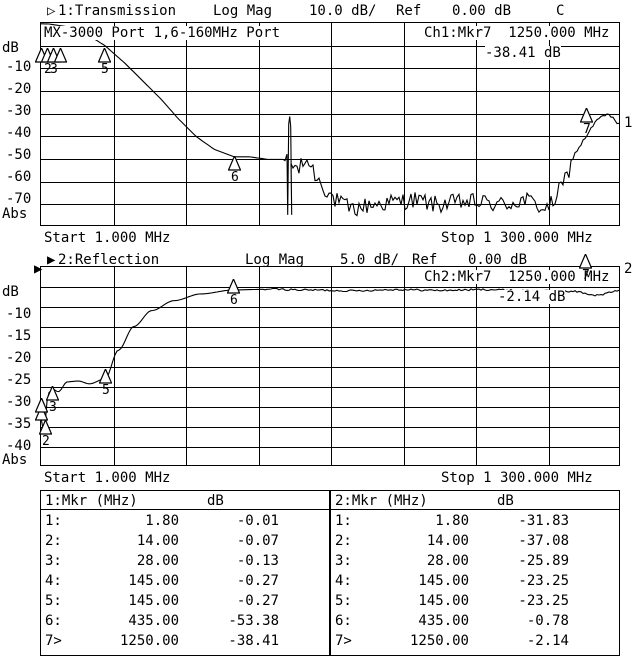 Image resolution: width=640 pixels, height=659 pixels. What do you see at coordinates (253, 621) in the screenshot?
I see `marker-value: -53.38` at bounding box center [253, 621].